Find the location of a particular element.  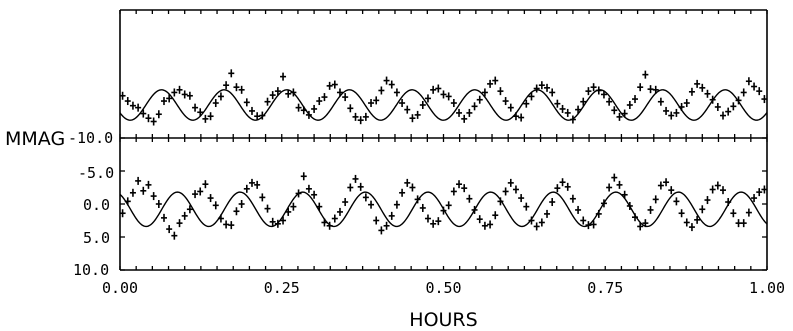

y-tick-label: 5.0 is located at coordinates (96, 238).